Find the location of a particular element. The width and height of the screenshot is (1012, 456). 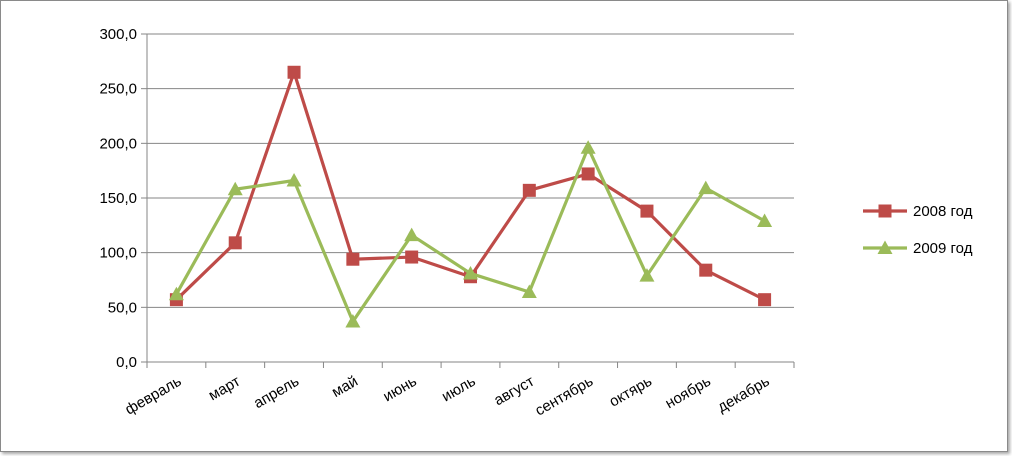

legend-entry: 2008 год is located at coordinates (918, 211).